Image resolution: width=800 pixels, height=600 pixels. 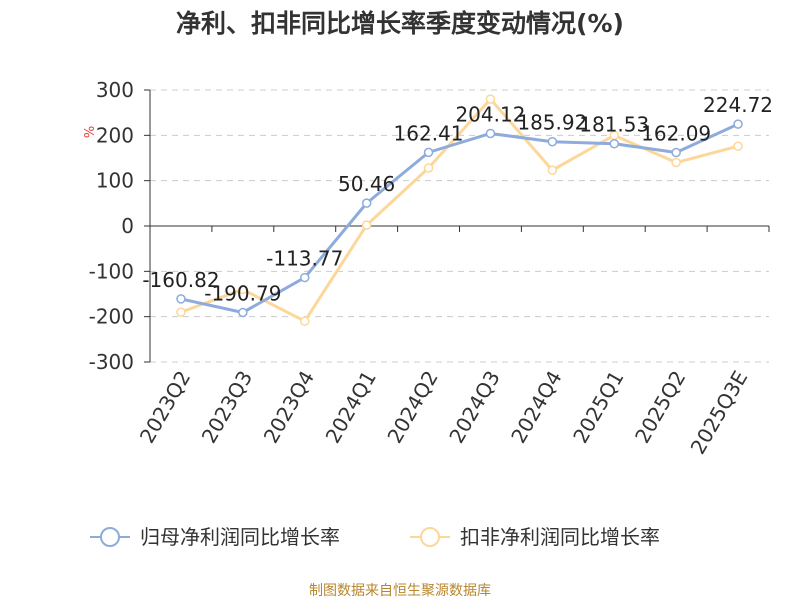 What do you see at coordinates (738, 105) in the screenshot?
I see `data-label: 224.72` at bounding box center [738, 105].